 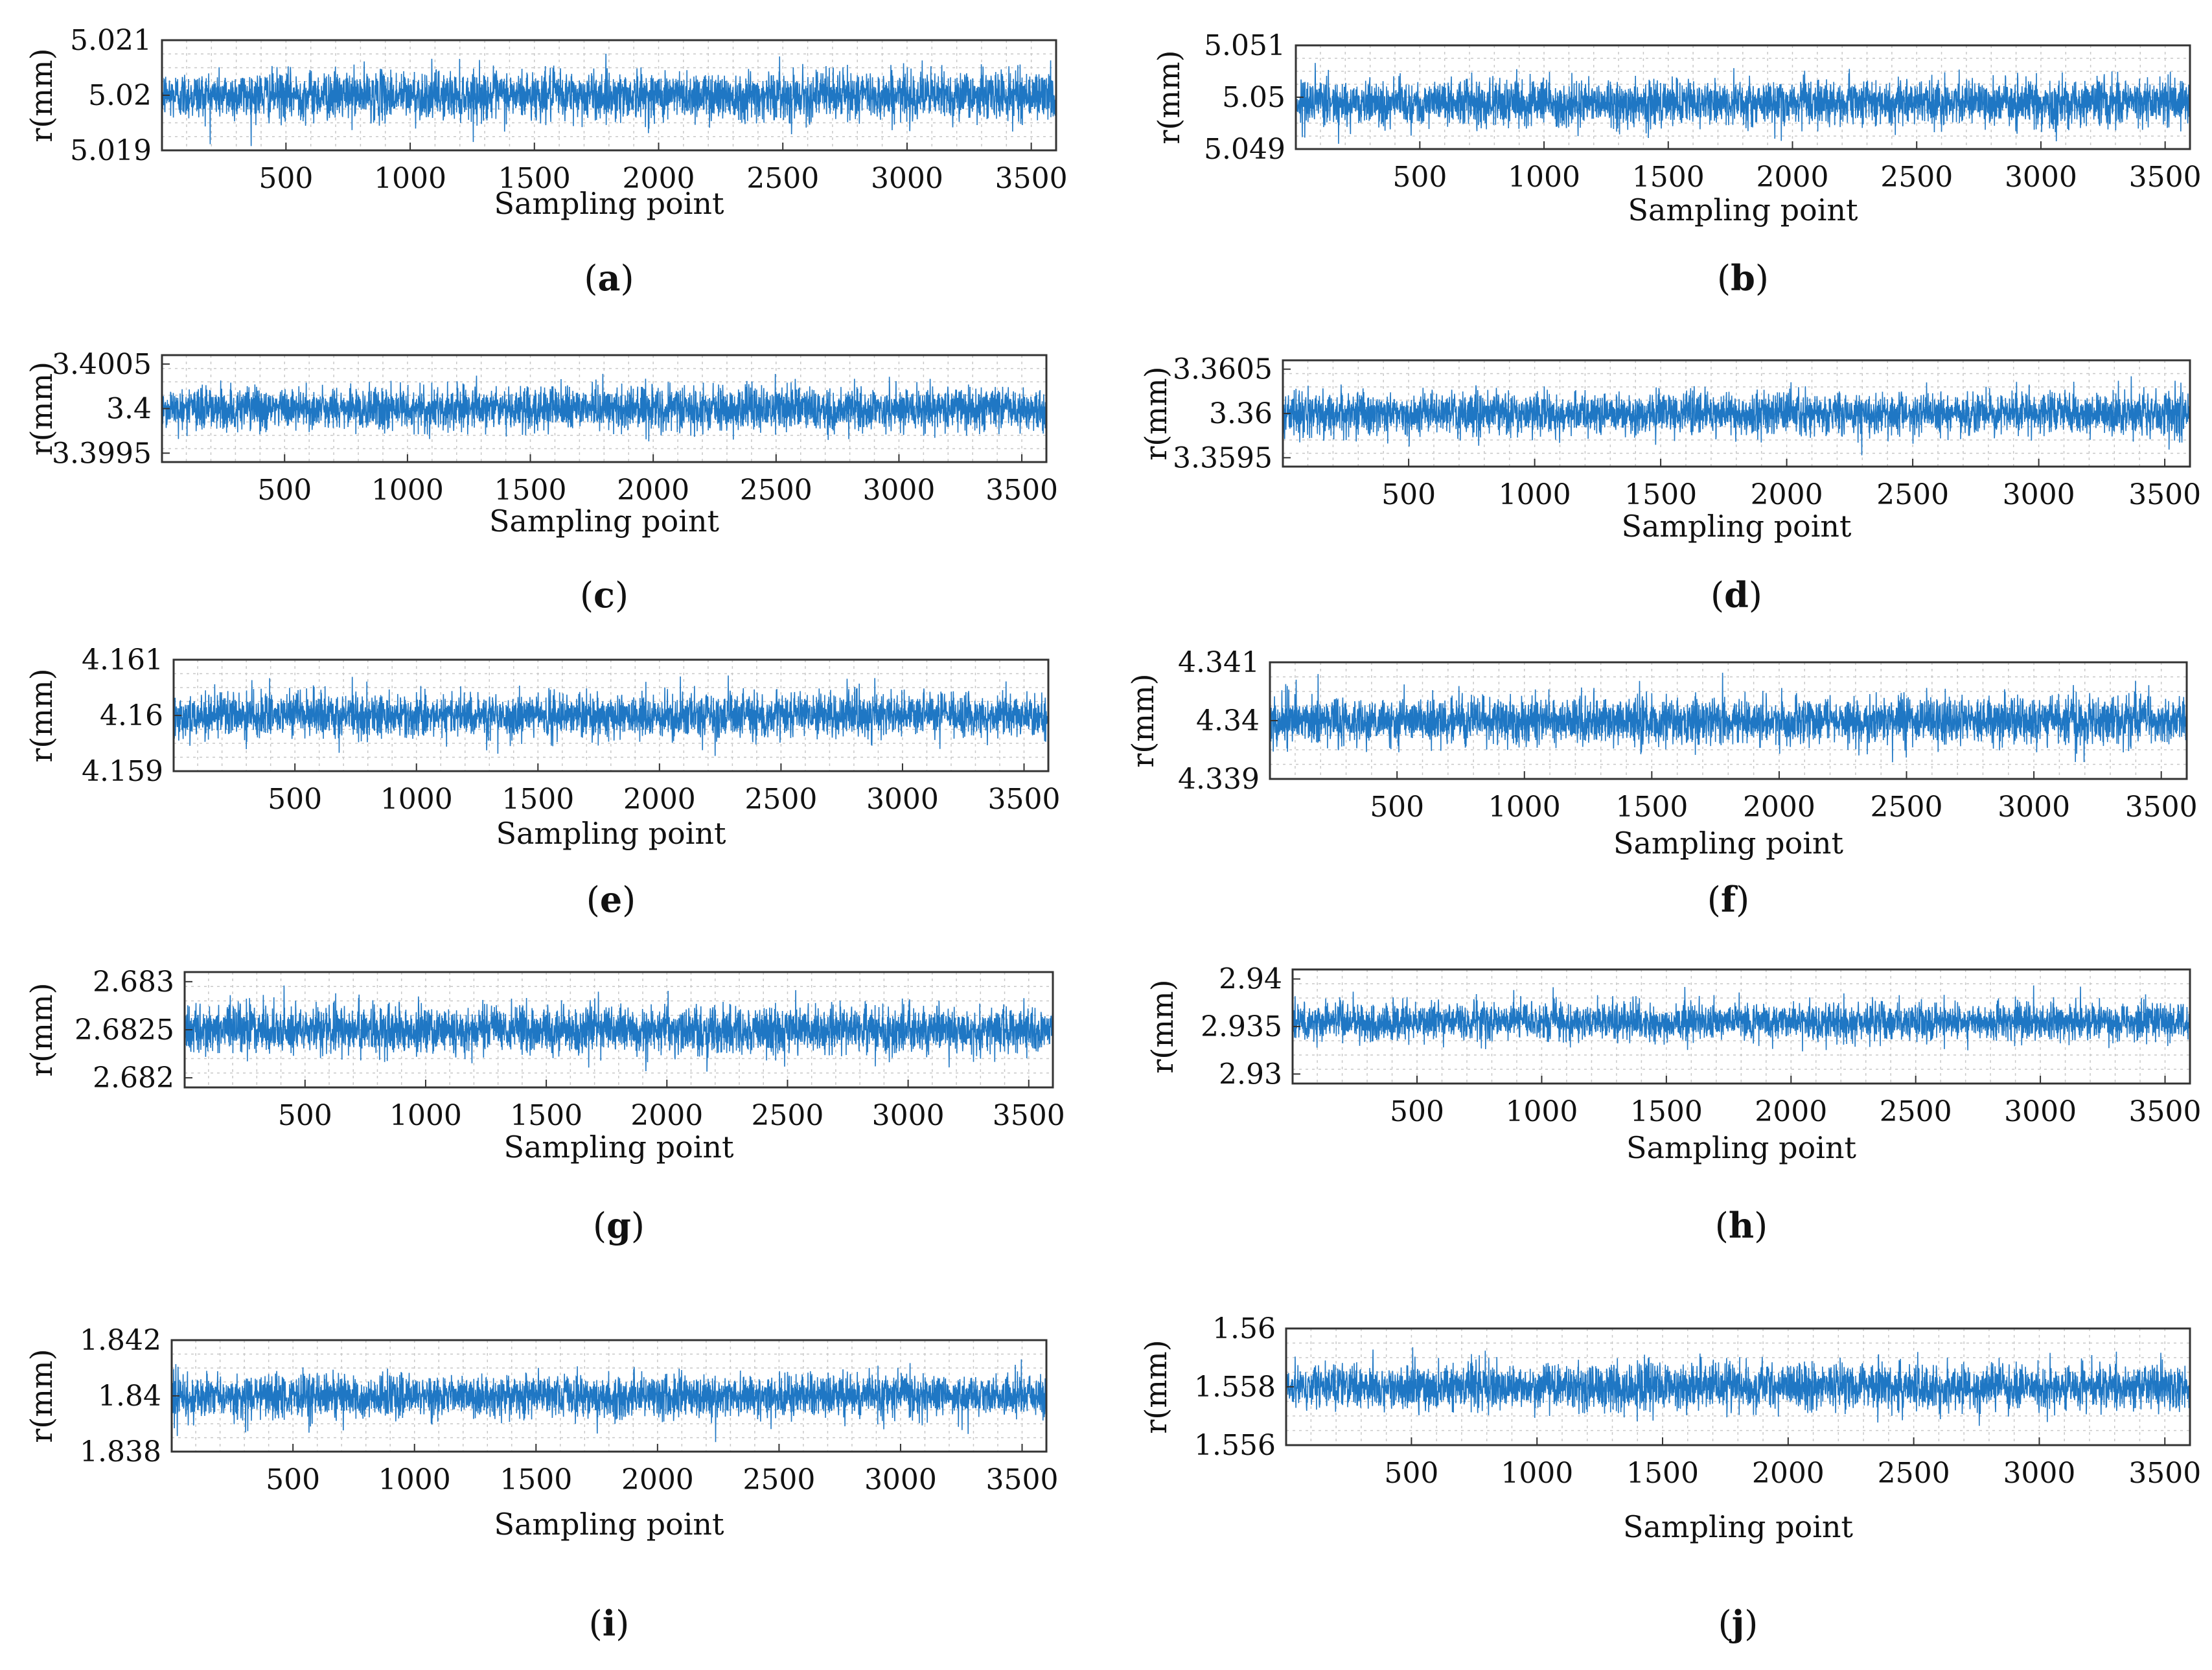 I want to click on y-tick-label: 2.683, so click(x=133, y=982).